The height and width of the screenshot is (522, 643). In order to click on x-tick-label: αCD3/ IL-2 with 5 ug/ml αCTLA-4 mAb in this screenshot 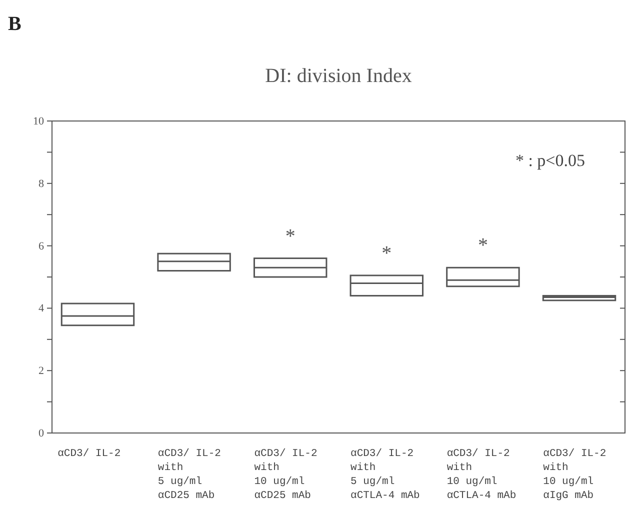, I will do `click(385, 475)`.